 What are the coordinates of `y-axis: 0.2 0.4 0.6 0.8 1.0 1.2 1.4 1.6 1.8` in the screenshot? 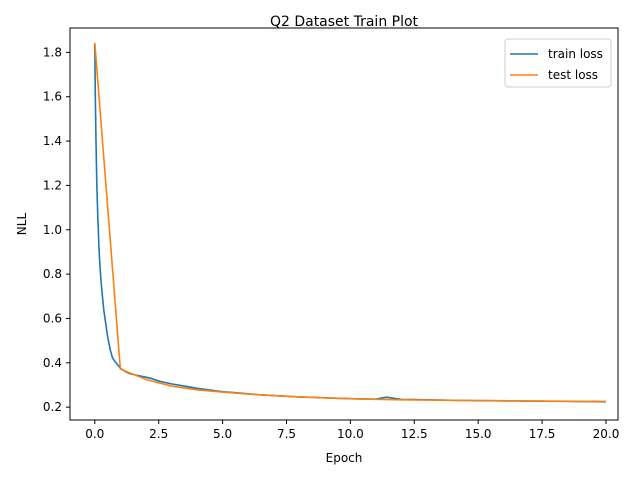 It's located at (56, 229).